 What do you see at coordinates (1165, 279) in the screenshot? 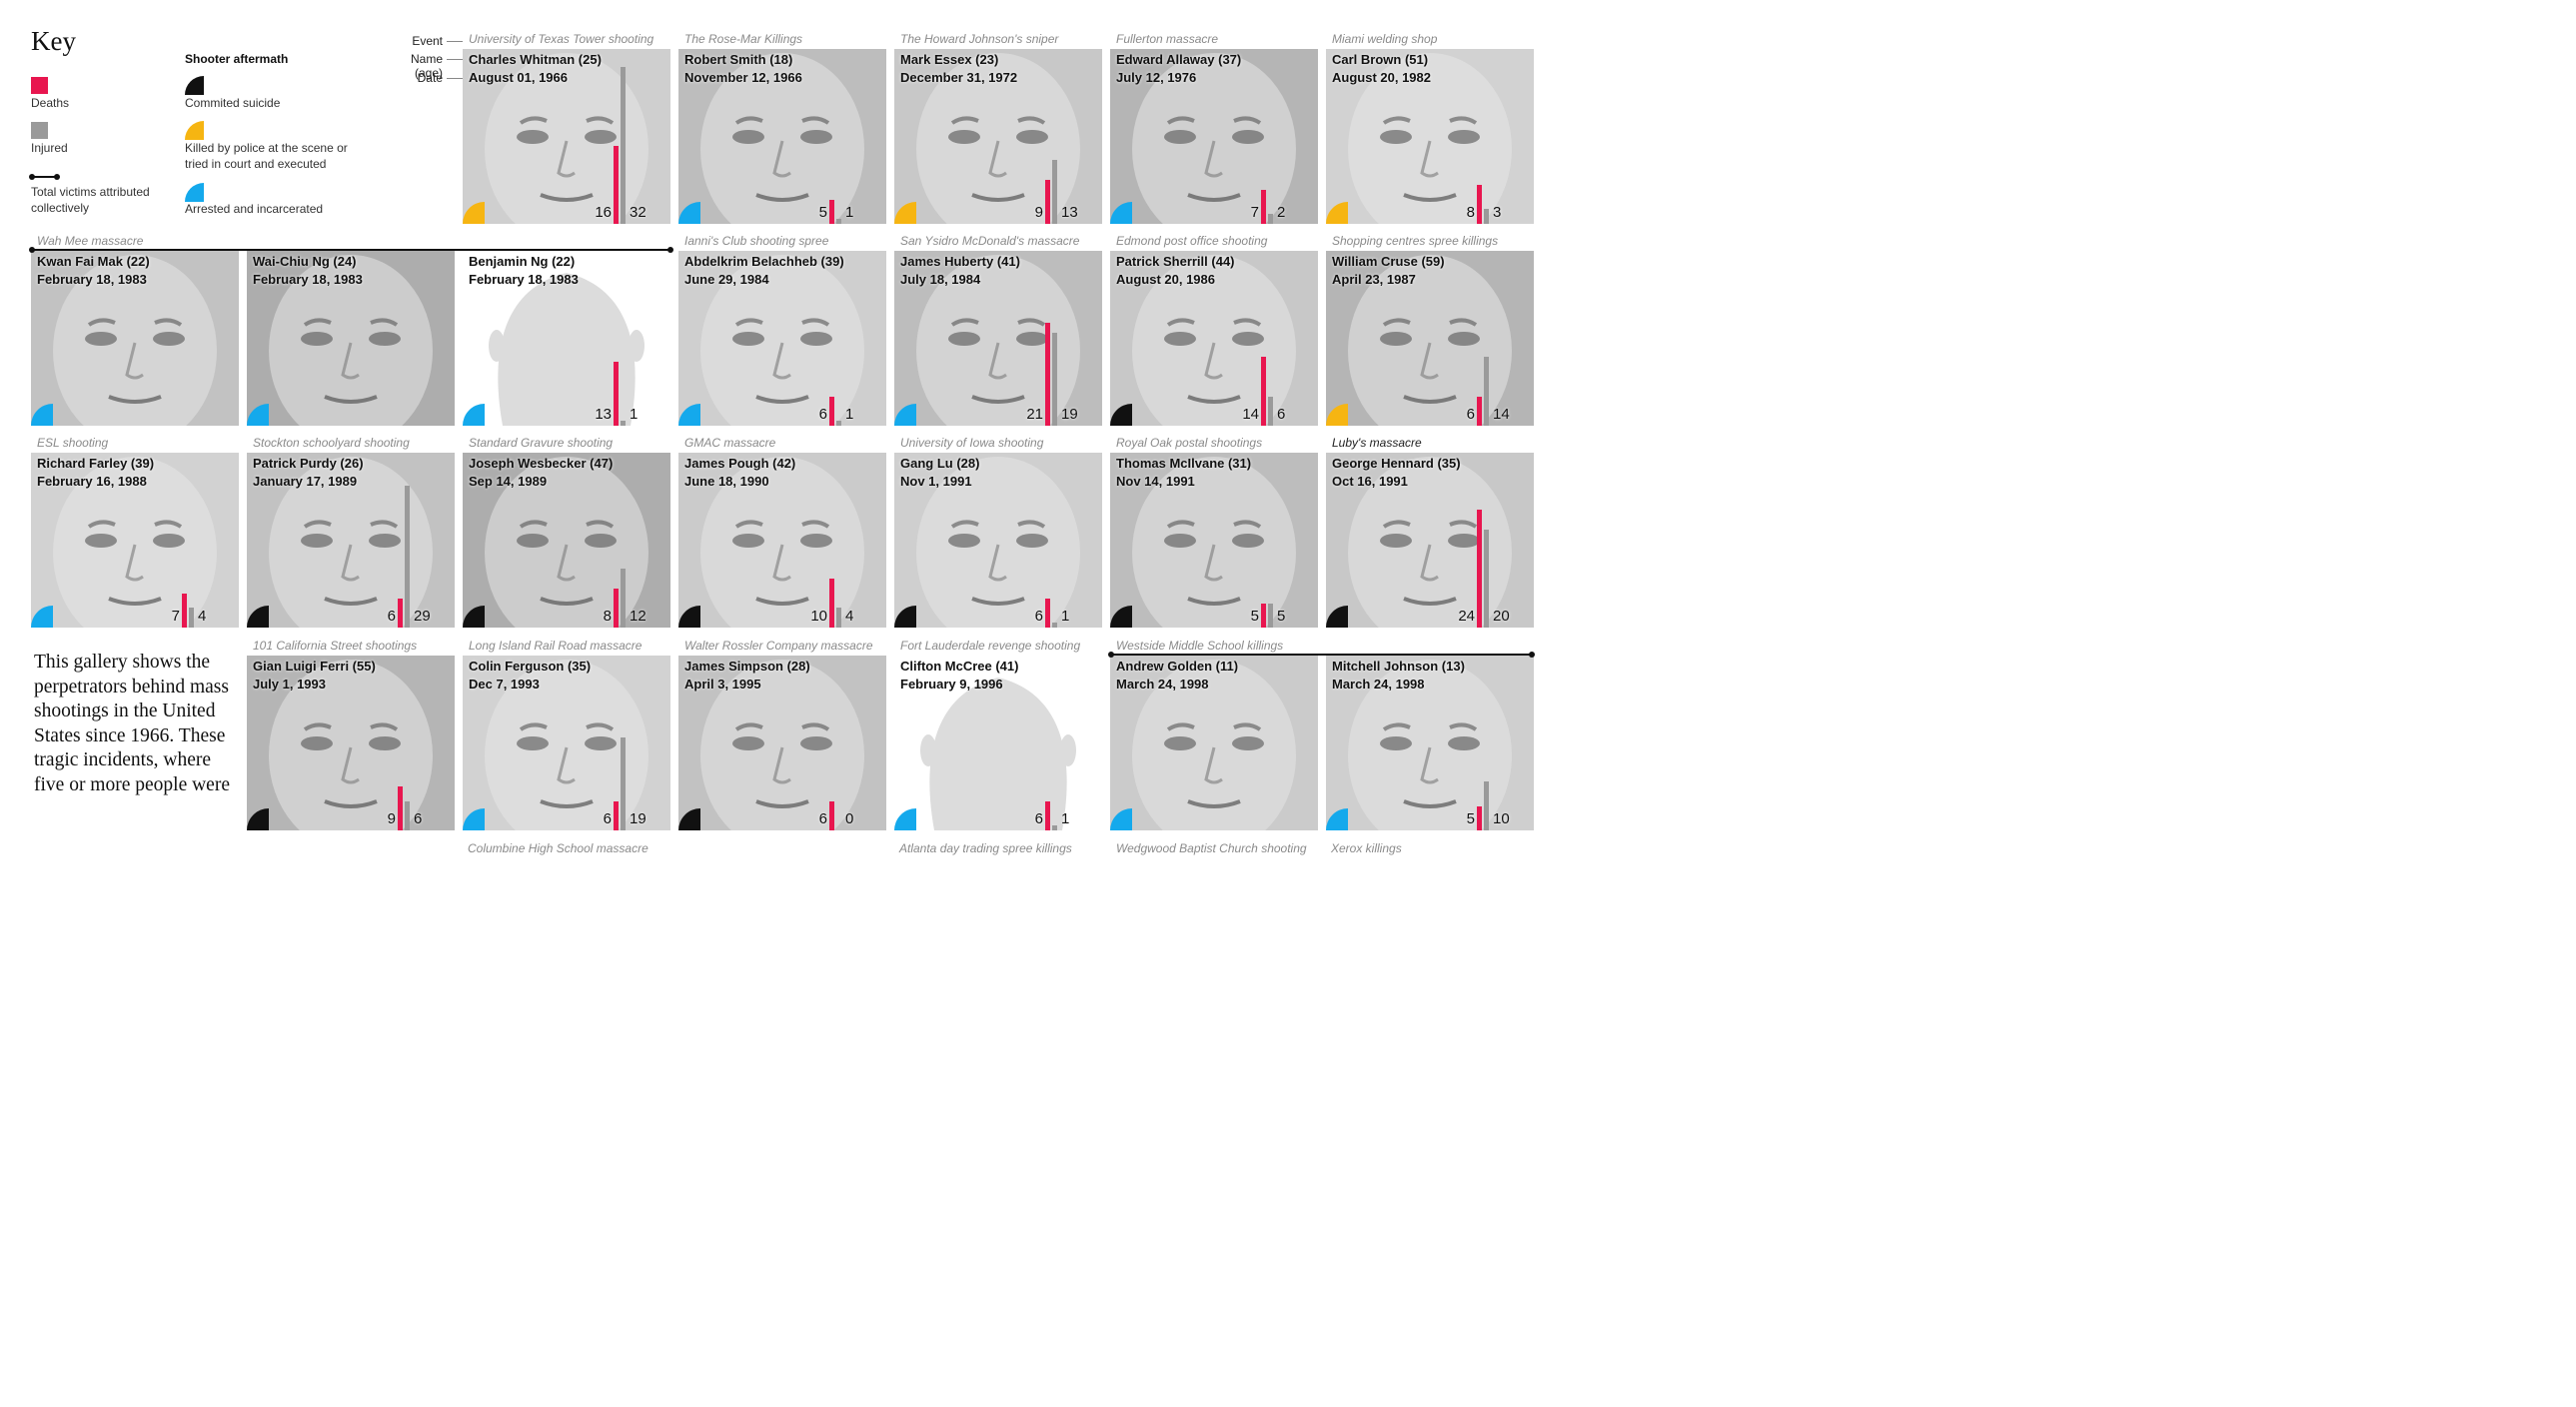
I see `incident-date: August 20, 1986` at bounding box center [1165, 279].